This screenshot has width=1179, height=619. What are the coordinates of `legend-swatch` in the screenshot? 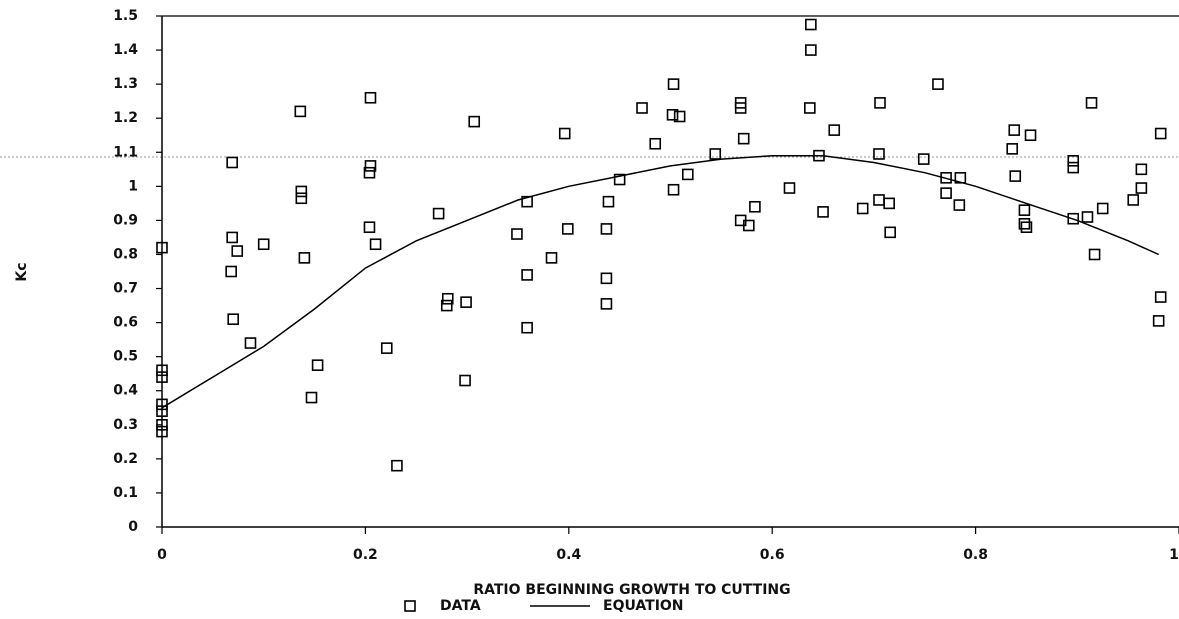 It's located at (410, 606).